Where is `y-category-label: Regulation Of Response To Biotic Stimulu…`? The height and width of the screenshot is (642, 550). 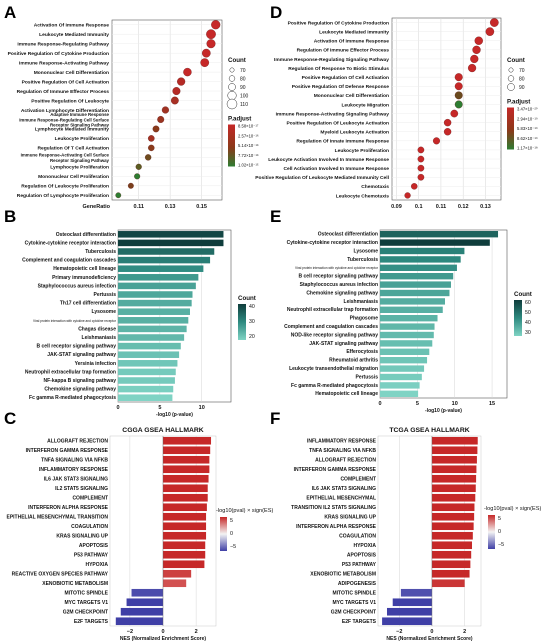
y-category-label: Regulation Of Response To Biotic Stimulu… is located at coordinates (338, 69).